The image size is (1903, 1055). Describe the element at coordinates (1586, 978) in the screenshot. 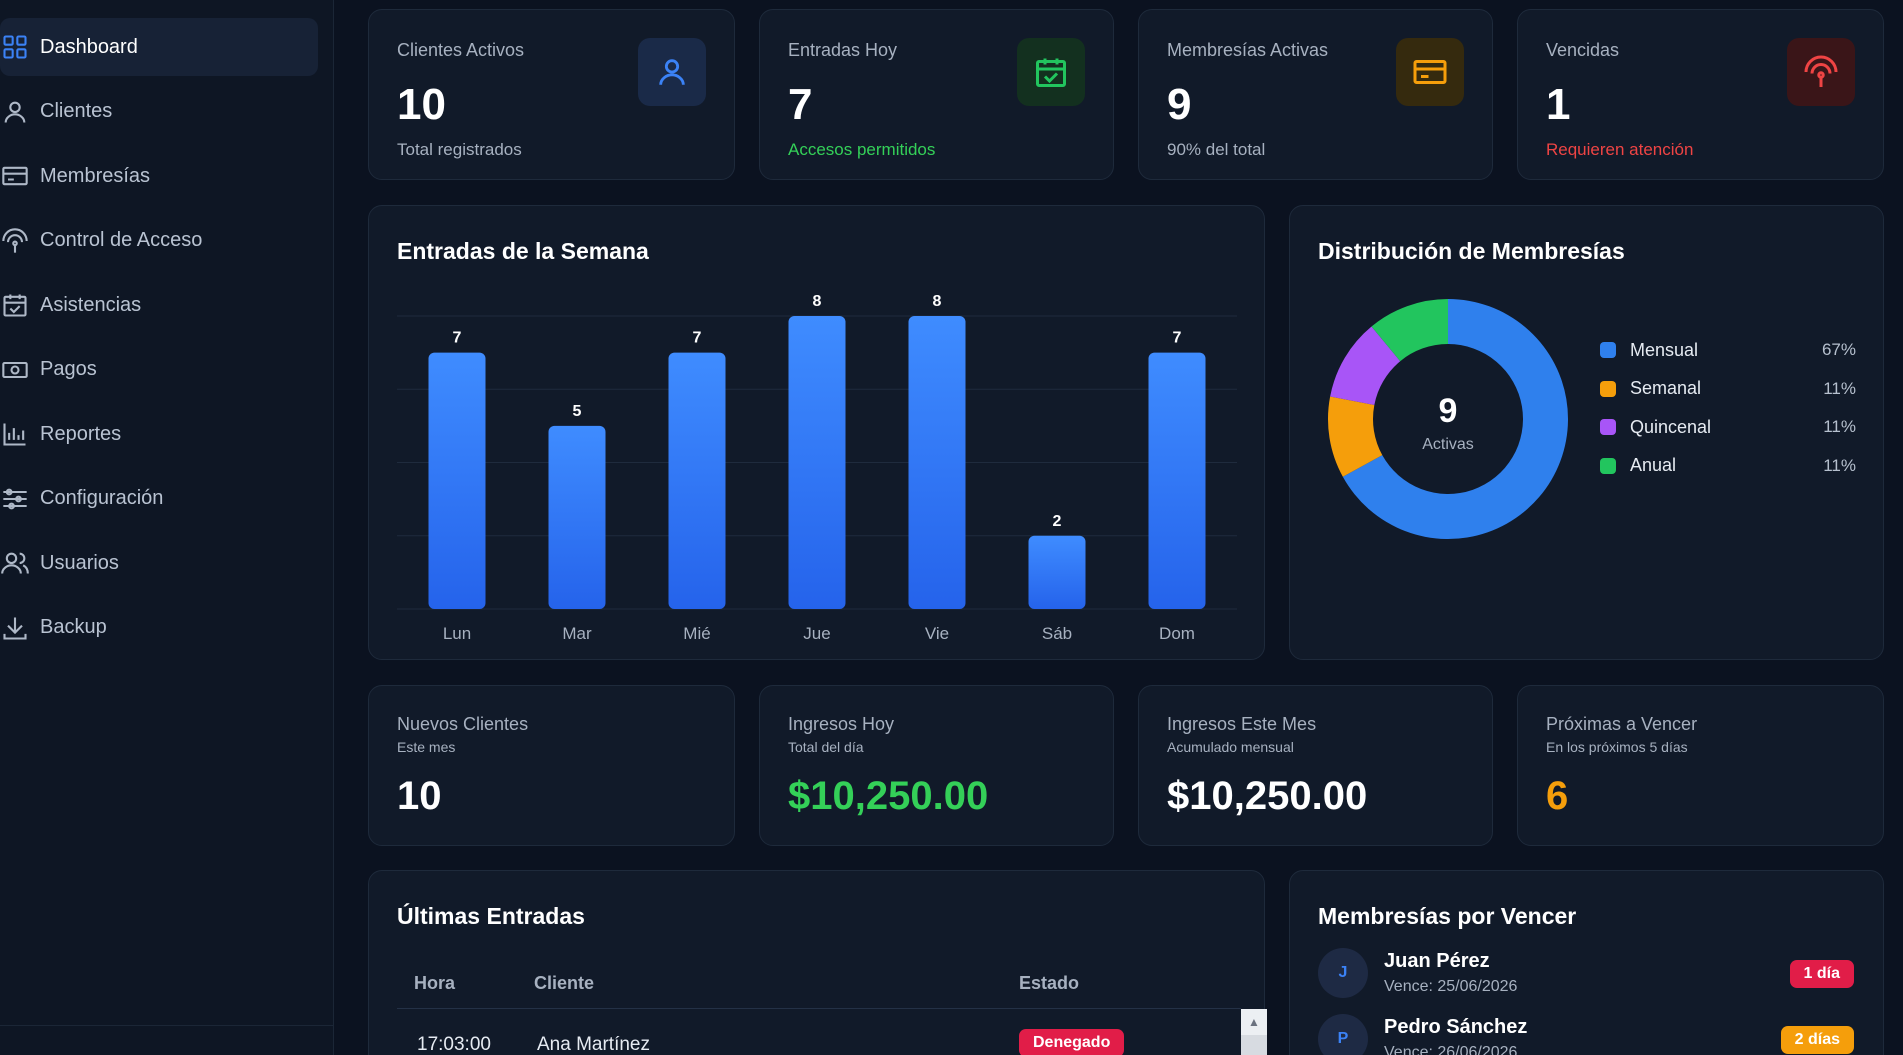

I see `list-item: J Juan Pérez Vence: 25/06/2026 1 día` at that location.